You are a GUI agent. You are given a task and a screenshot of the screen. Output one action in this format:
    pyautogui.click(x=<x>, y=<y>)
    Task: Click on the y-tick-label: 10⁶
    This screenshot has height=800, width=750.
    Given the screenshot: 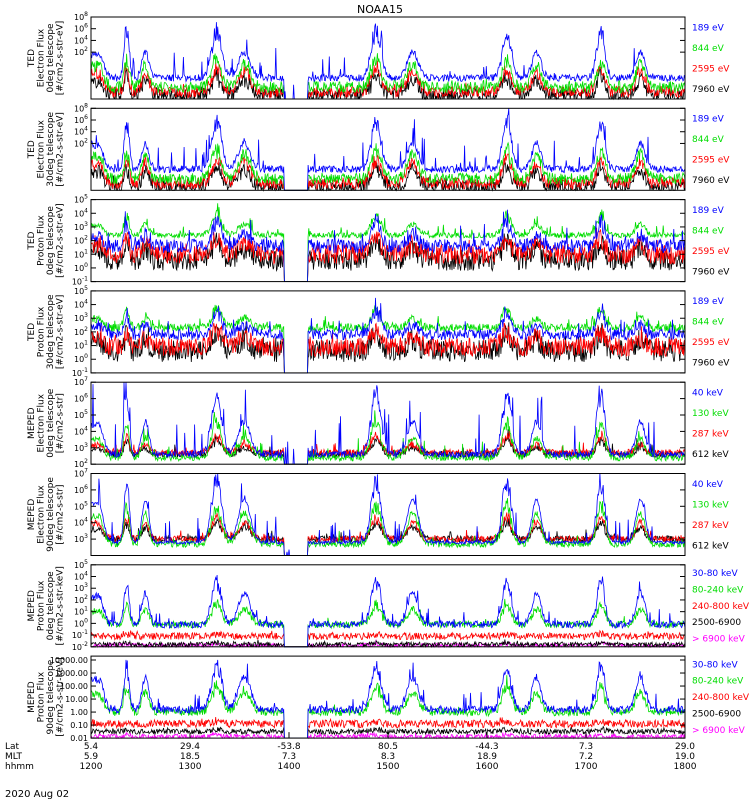 What is the action you would take?
    pyautogui.click(x=81, y=119)
    